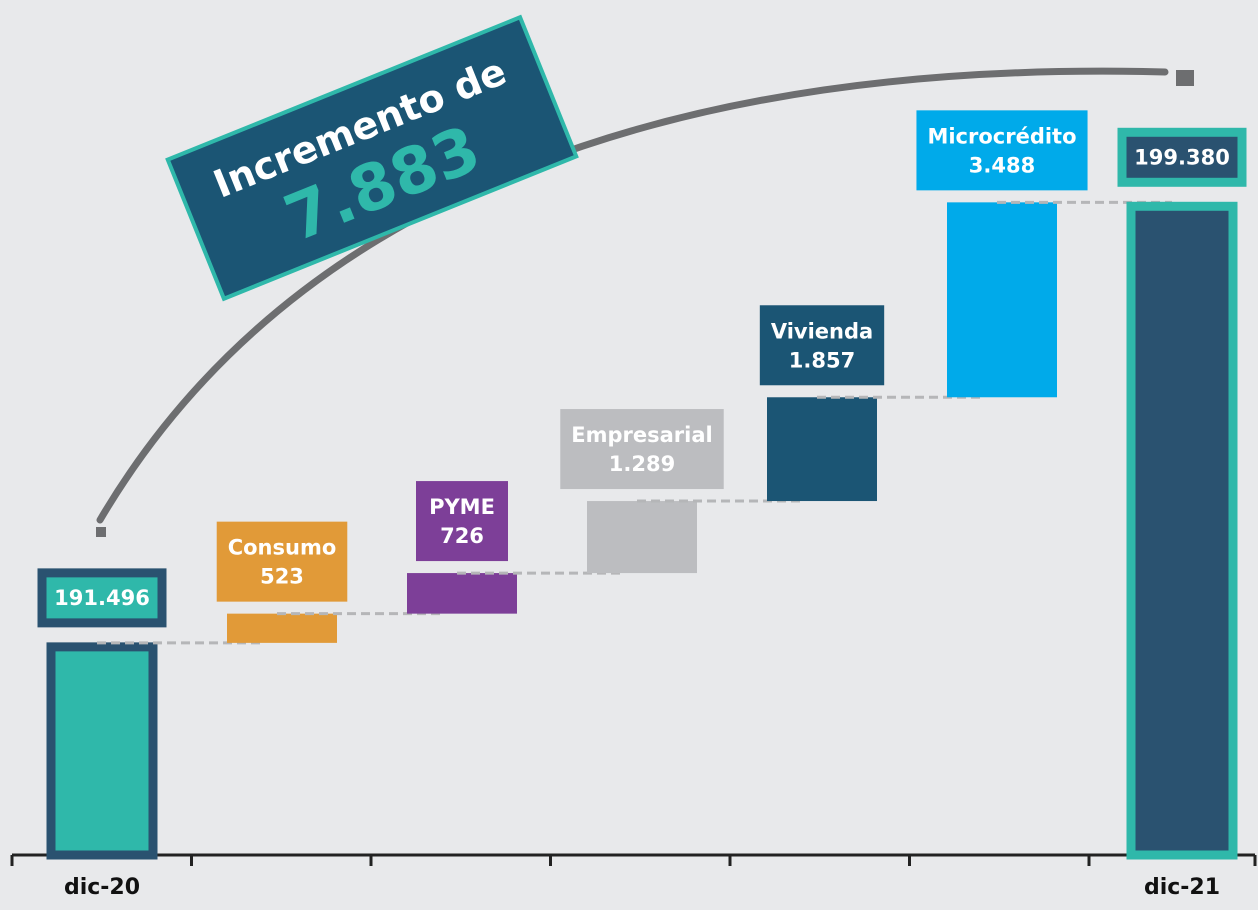  I want to click on value-label: 3.488, so click(1002, 165).